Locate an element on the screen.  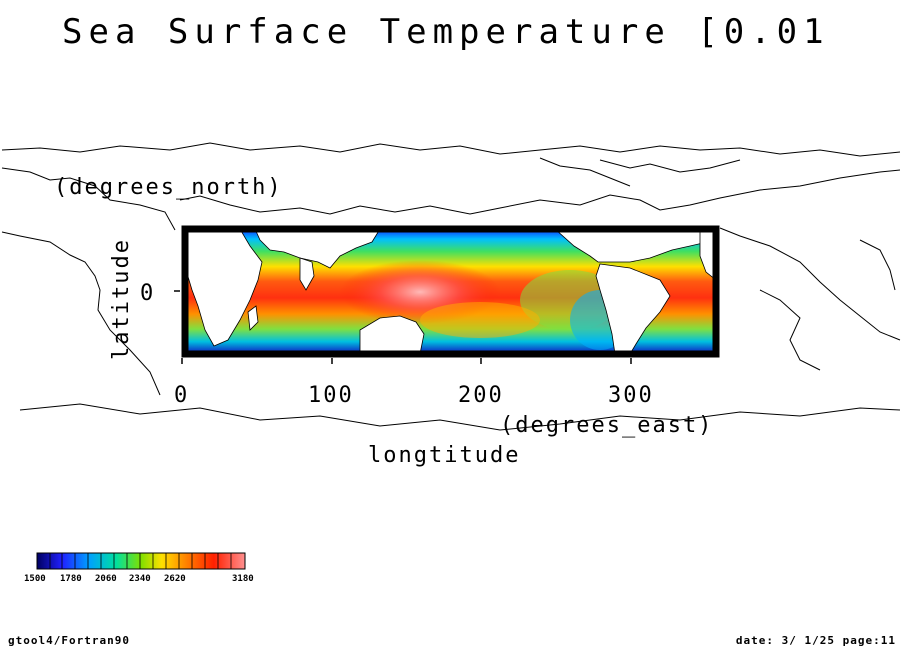
x-tick-label: 100 is located at coordinates (331, 395).